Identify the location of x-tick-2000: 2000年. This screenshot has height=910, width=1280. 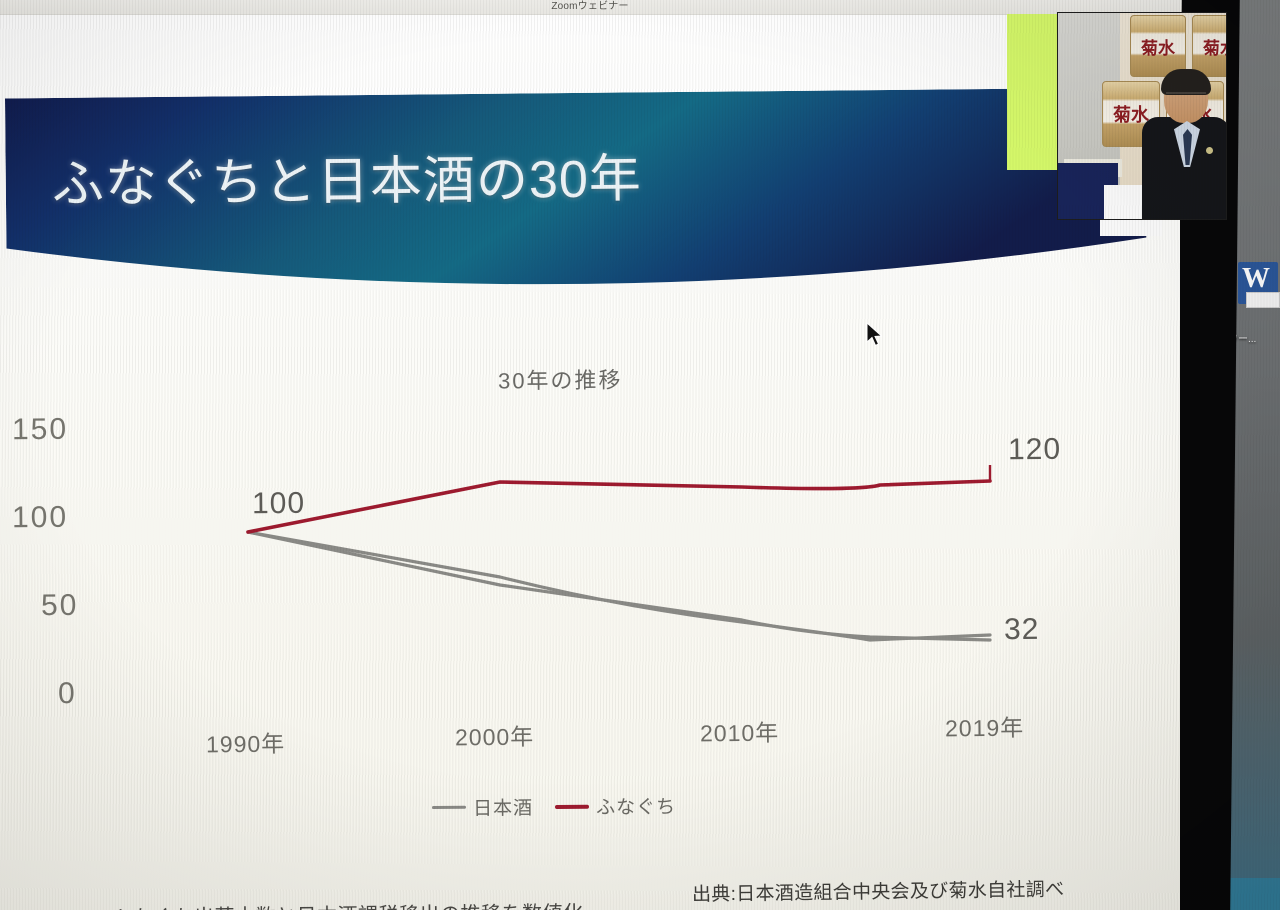
(494, 737).